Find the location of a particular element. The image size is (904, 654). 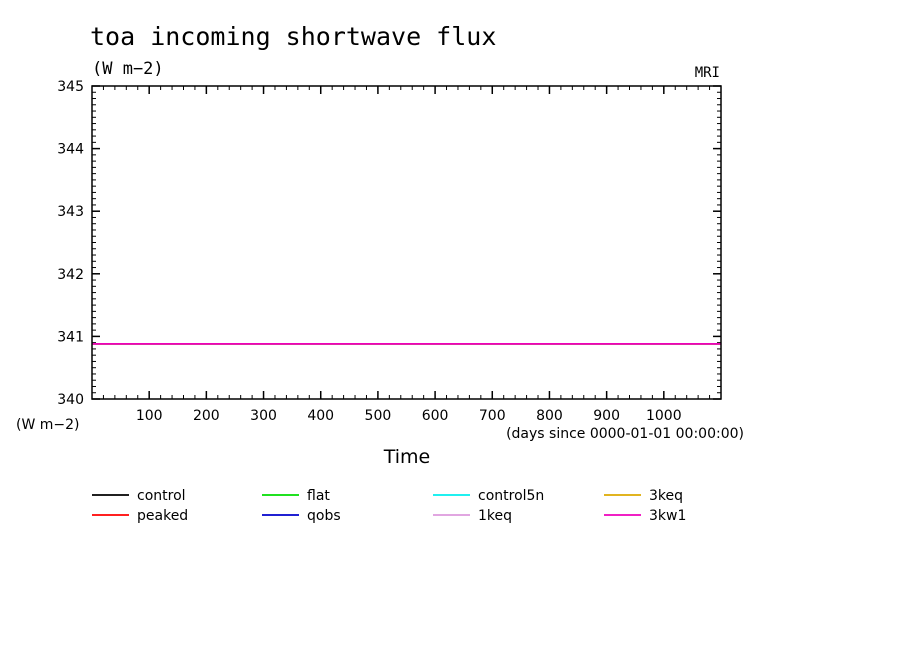

x-tick-label: 700 is located at coordinates (492, 416).